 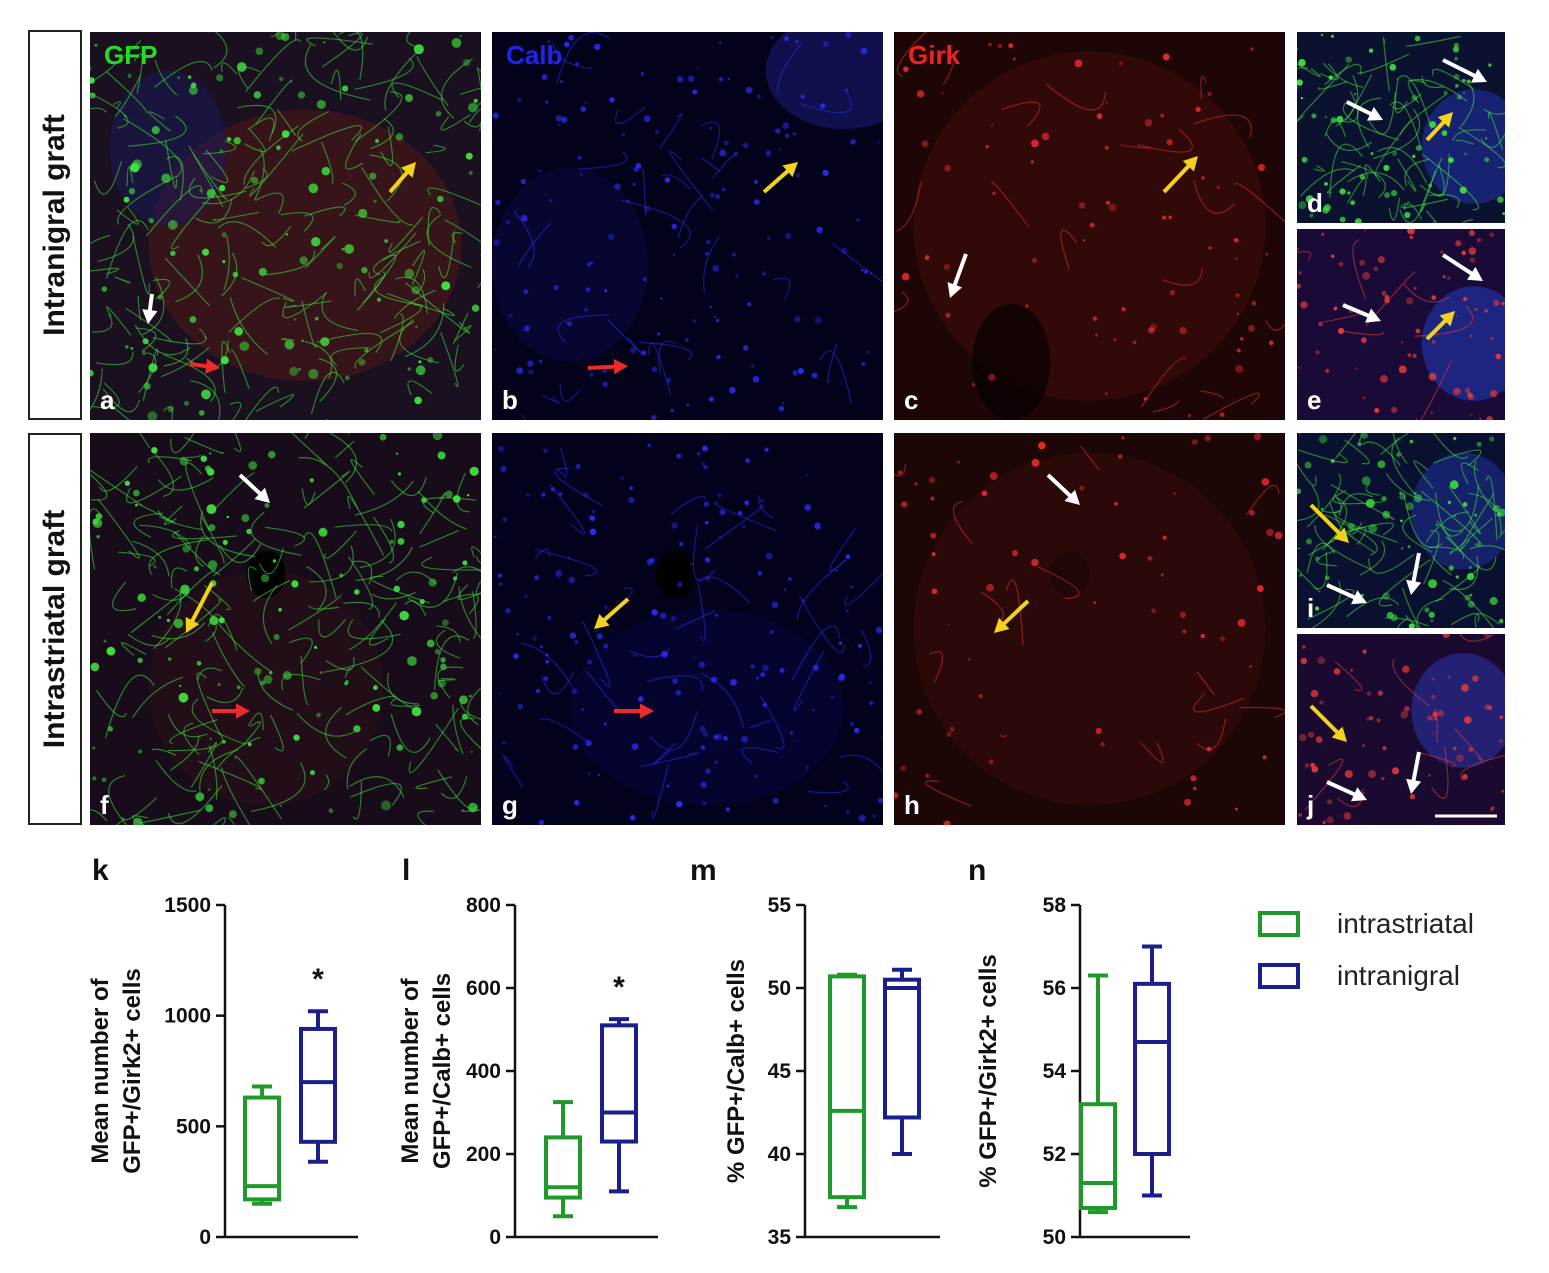 What do you see at coordinates (406, 870) in the screenshot?
I see `chart-letter-l: l` at bounding box center [406, 870].